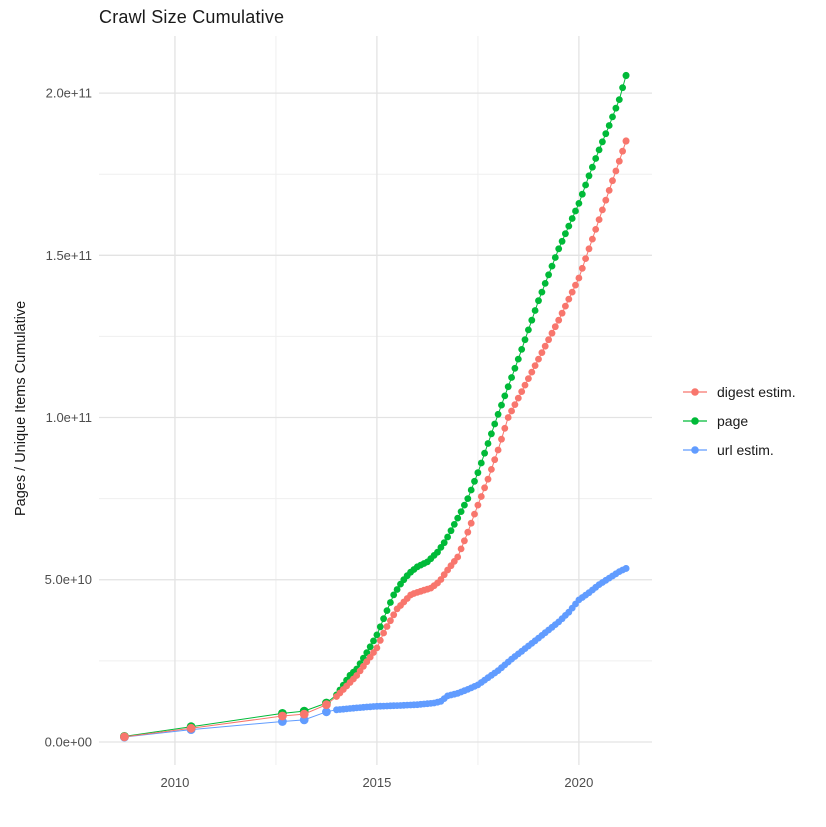  I want to click on legend-key-url-icon, so click(695, 449).